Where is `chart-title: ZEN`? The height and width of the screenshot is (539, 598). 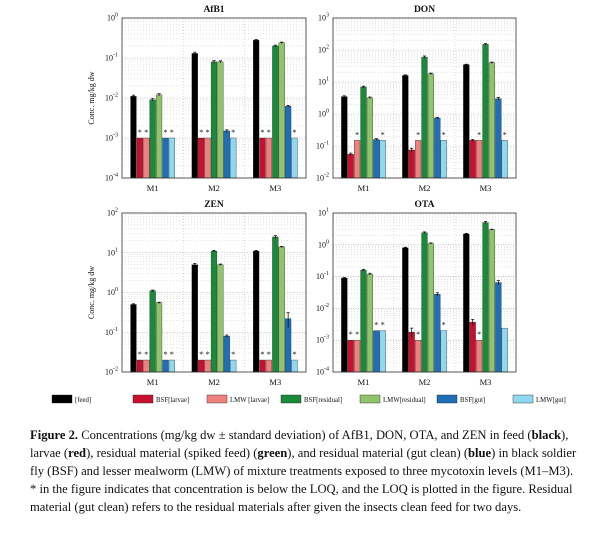 chart-title: ZEN is located at coordinates (214, 205).